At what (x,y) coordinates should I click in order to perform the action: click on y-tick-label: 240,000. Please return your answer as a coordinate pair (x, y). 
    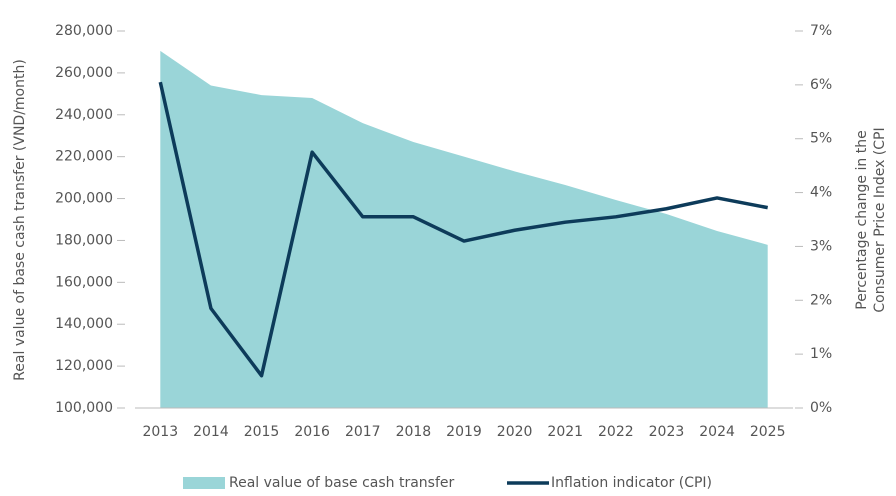
    Looking at the image, I should click on (84, 115).